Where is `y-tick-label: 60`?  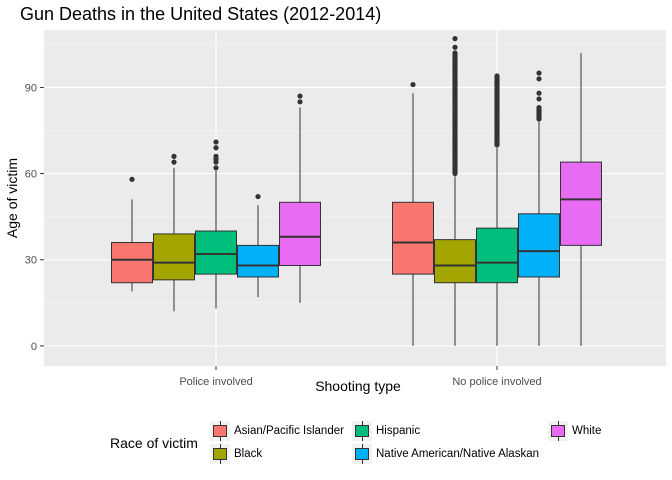
y-tick-label: 60 is located at coordinates (31, 175).